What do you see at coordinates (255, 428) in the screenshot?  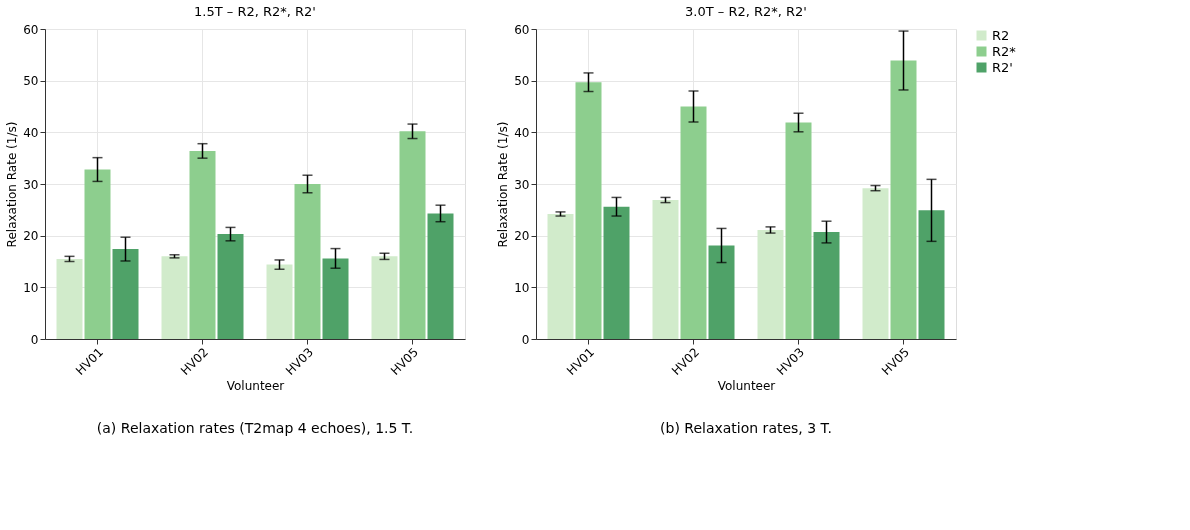 I see `text: (a) Relaxation rates (T2map 4 echoes), 1.5 T.` at bounding box center [255, 428].